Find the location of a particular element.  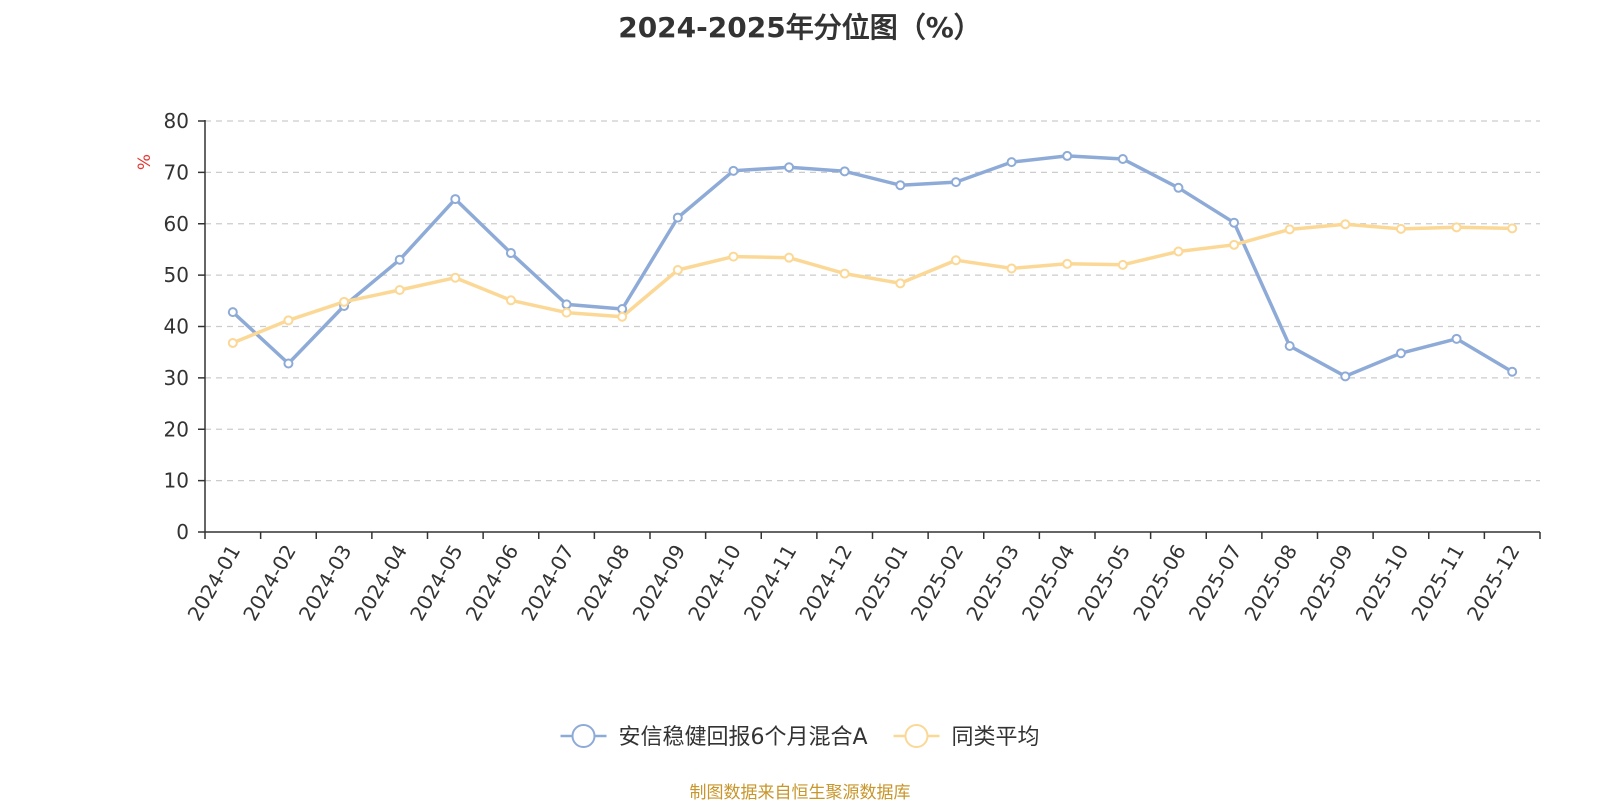

data-source-note: 制图数据来自恒生聚源数据库 is located at coordinates (800, 793).